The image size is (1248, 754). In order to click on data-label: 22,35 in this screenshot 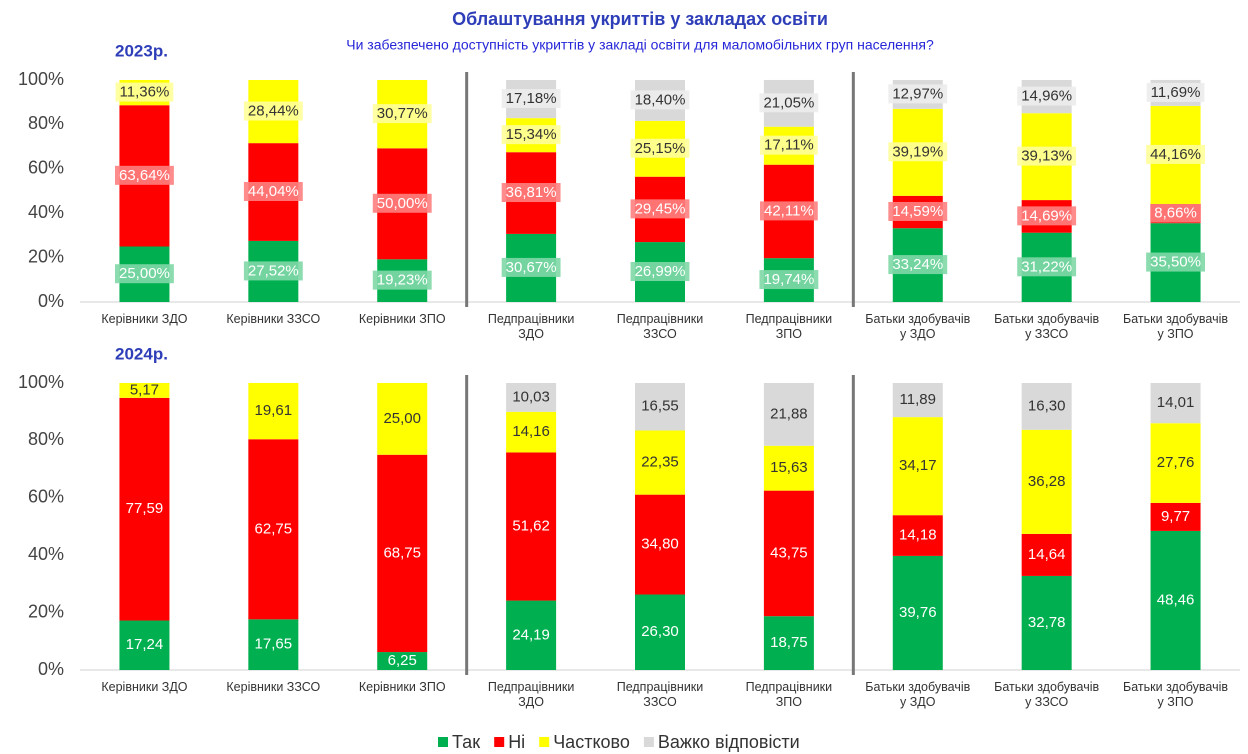, I will do `click(660, 462)`.